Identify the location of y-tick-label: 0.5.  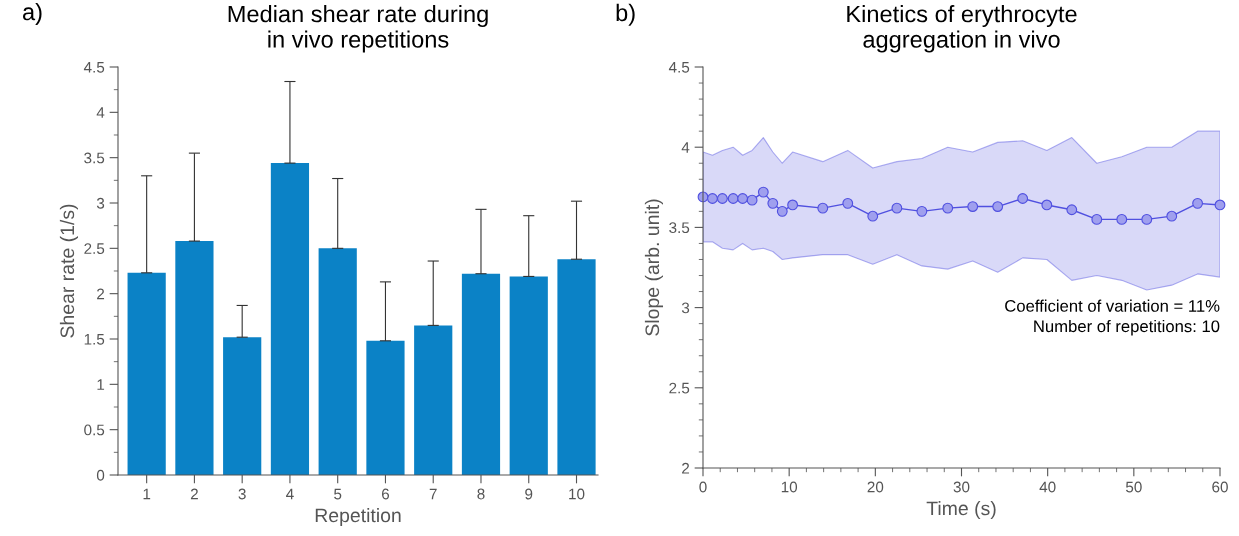
(94, 430).